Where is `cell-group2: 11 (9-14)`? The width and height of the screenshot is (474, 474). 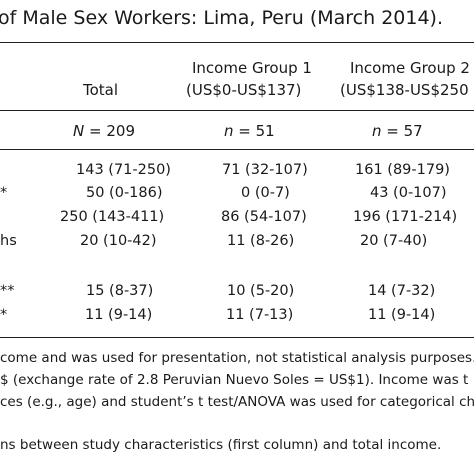
cell-group2: 11 (9-14) is located at coordinates (402, 315).